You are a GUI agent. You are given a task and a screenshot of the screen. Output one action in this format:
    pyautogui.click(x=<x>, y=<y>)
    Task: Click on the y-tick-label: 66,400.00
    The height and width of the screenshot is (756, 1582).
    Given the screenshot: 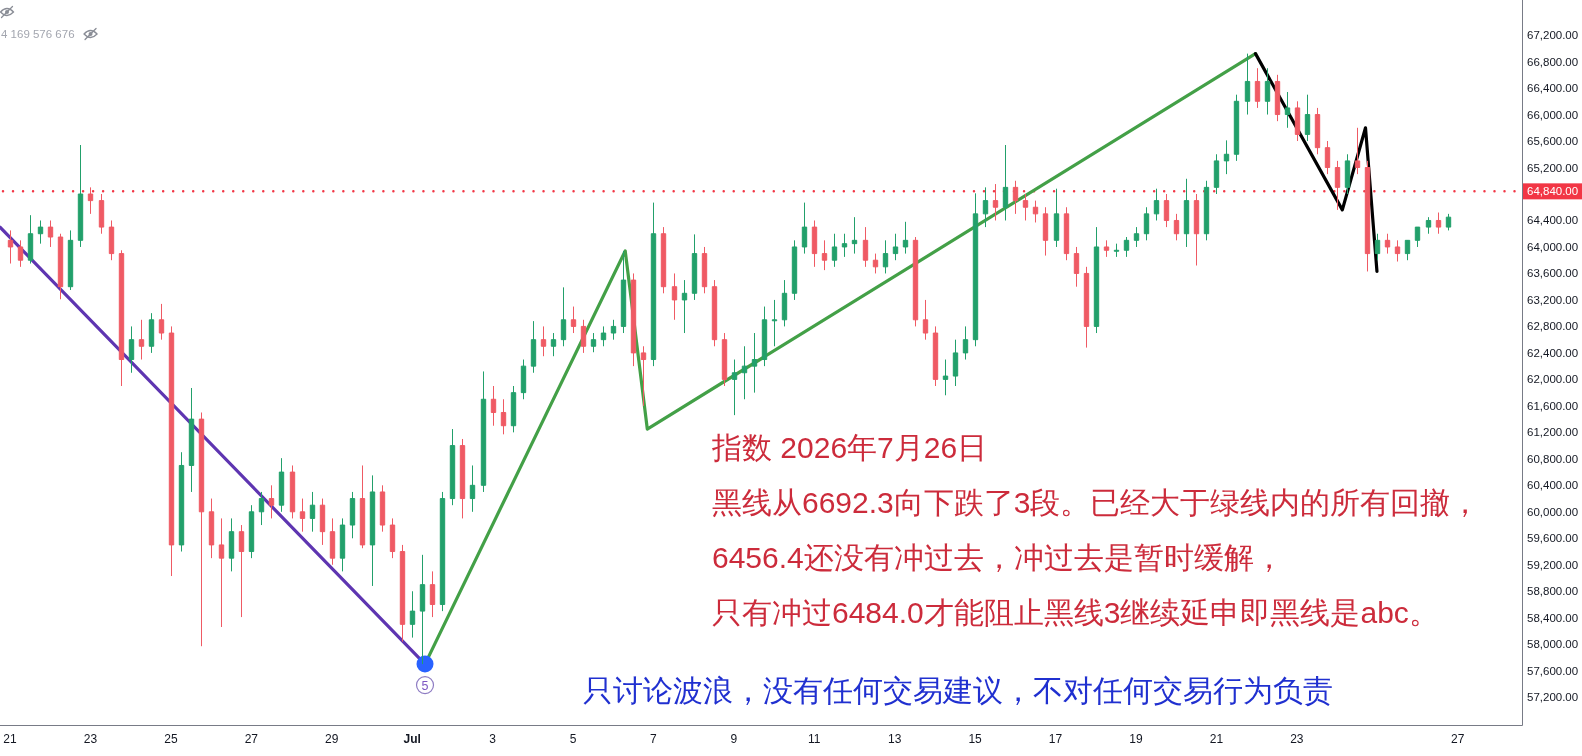 What is the action you would take?
    pyautogui.click(x=1553, y=88)
    